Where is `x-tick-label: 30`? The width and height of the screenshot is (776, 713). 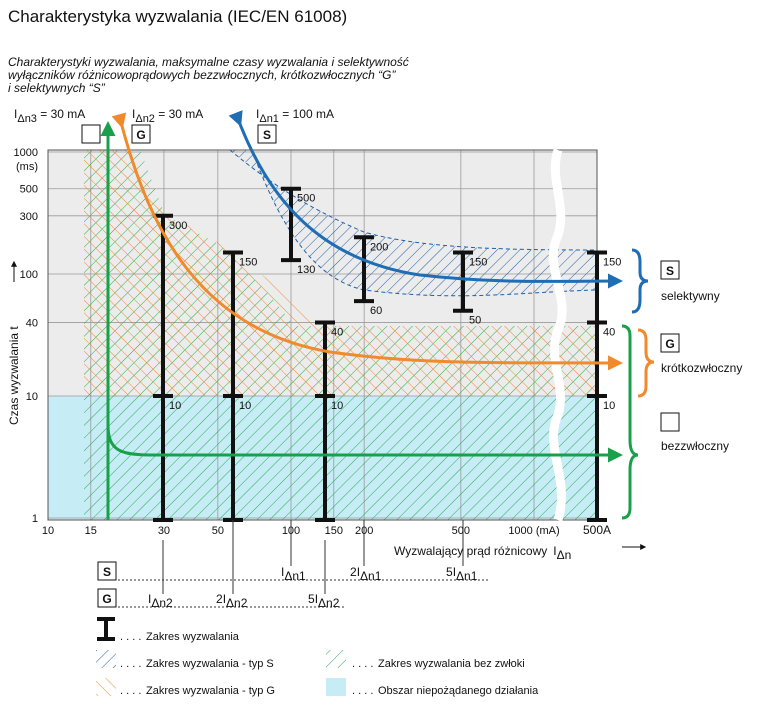
x-tick-label: 30 is located at coordinates (164, 531).